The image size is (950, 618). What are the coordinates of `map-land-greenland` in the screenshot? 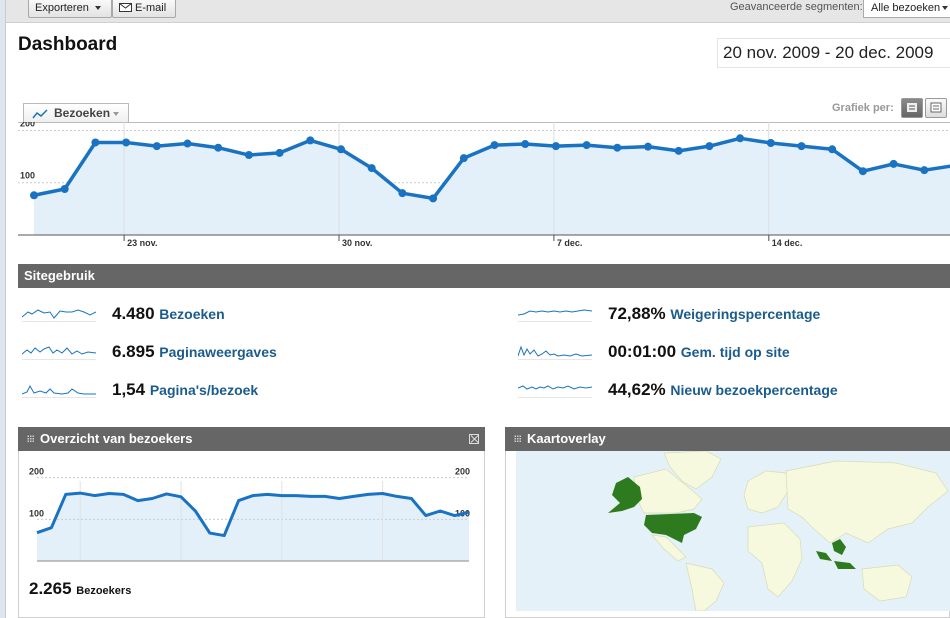 It's located at (692, 470).